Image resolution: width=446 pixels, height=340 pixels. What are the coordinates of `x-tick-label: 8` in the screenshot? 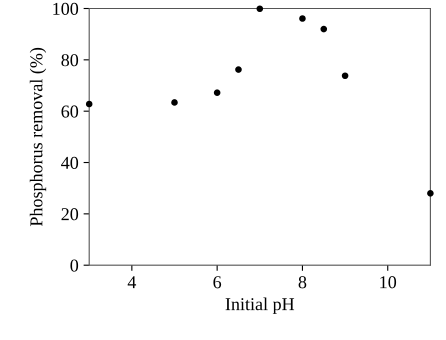 It's located at (302, 282).